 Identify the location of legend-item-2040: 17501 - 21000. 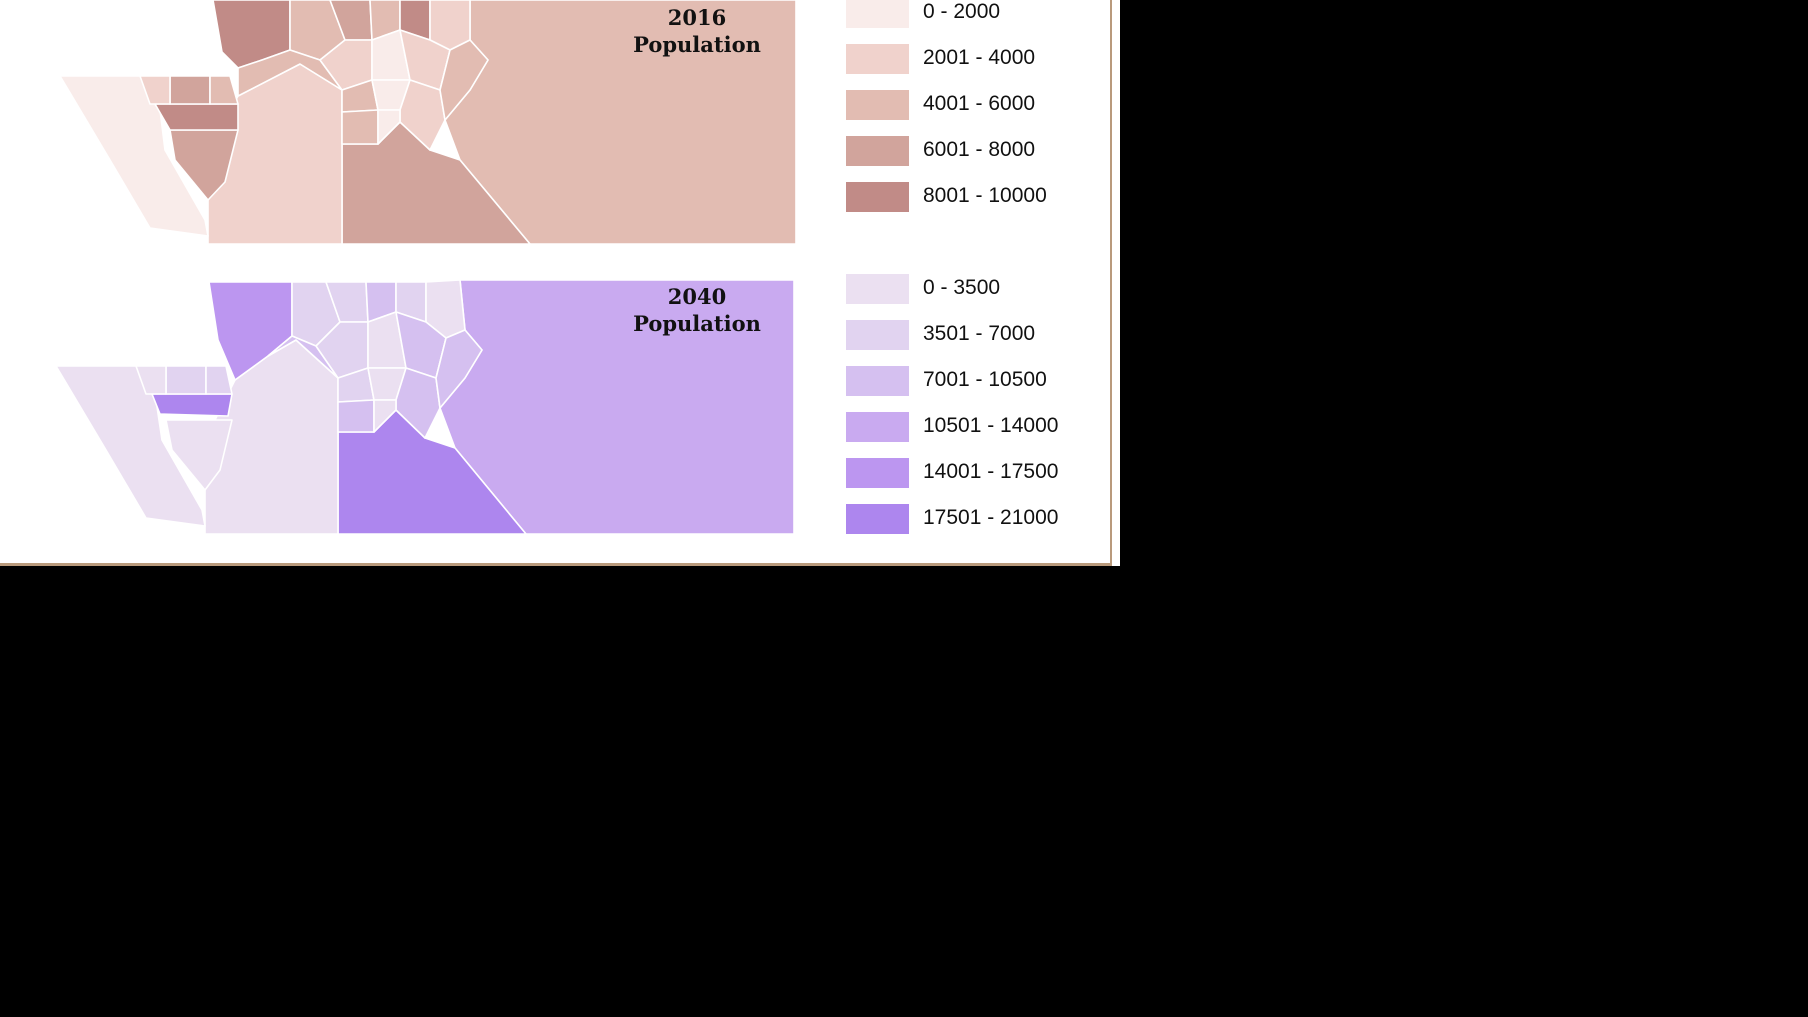
(976, 519).